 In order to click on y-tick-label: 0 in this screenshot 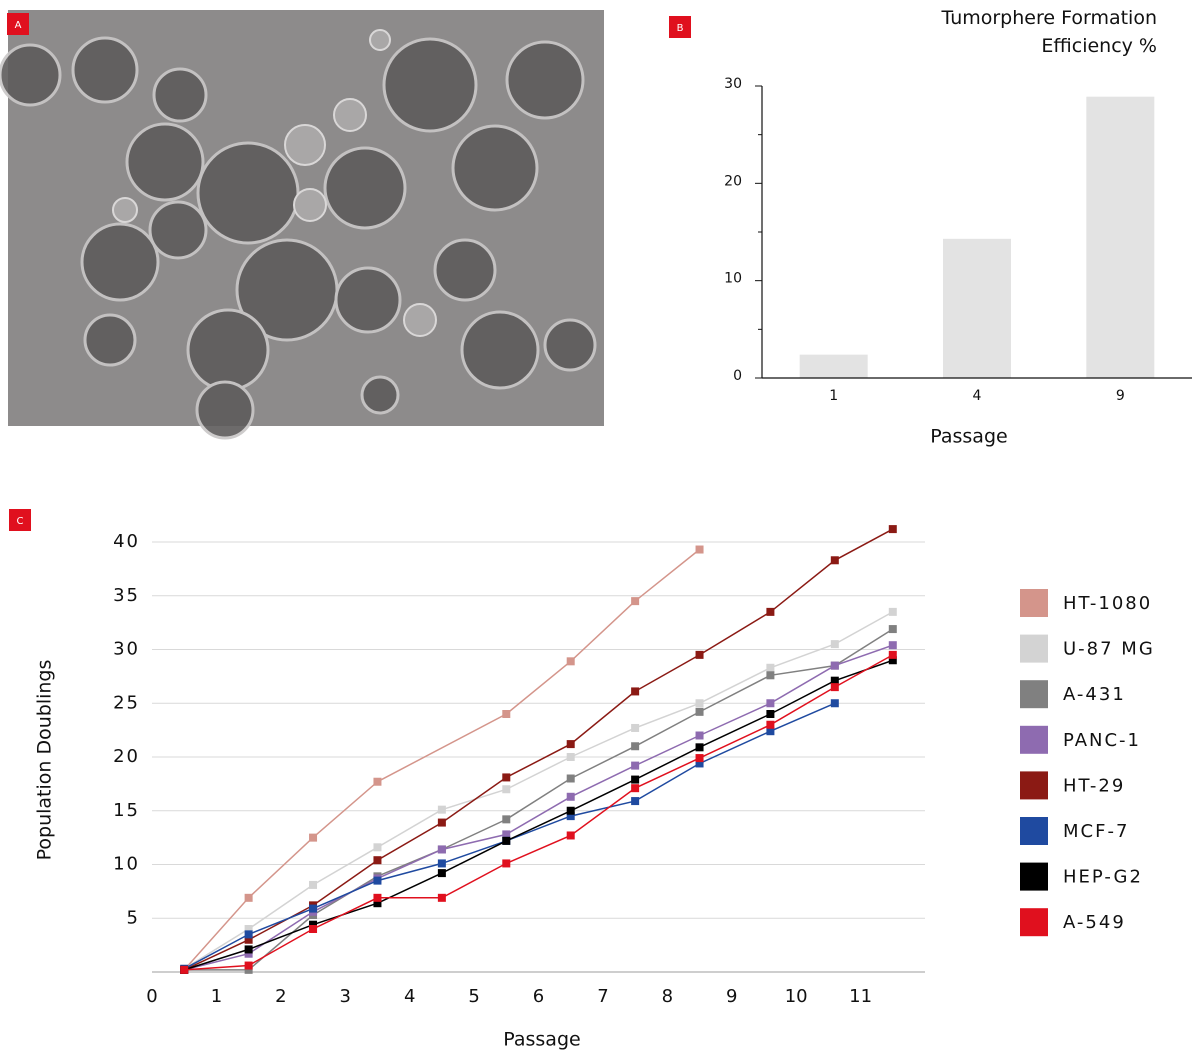, I will do `click(737, 376)`.